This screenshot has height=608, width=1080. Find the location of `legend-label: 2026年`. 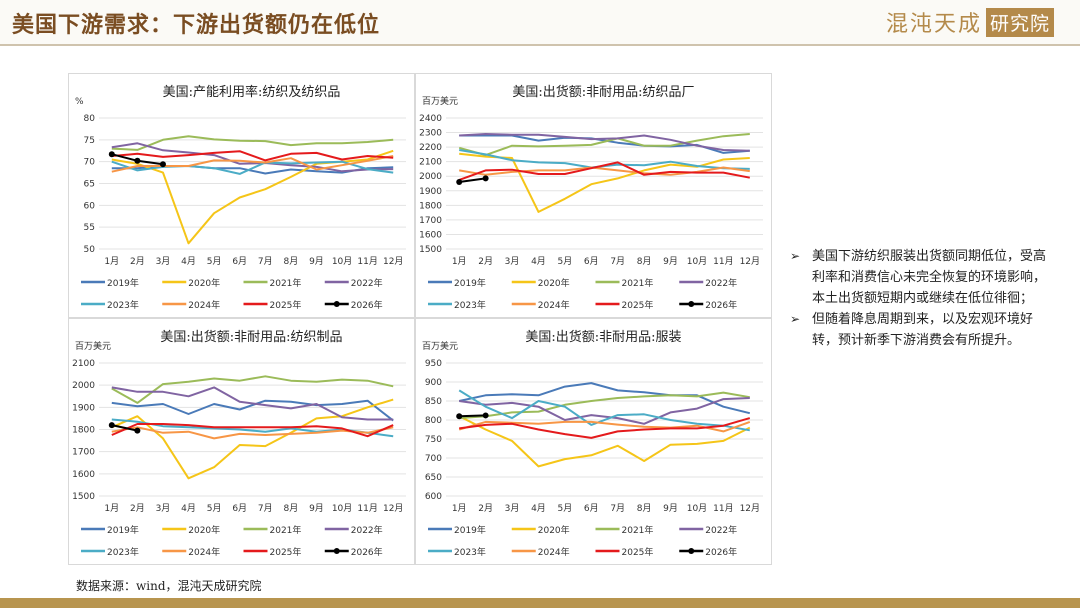

legend-label: 2026年 is located at coordinates (367, 305).